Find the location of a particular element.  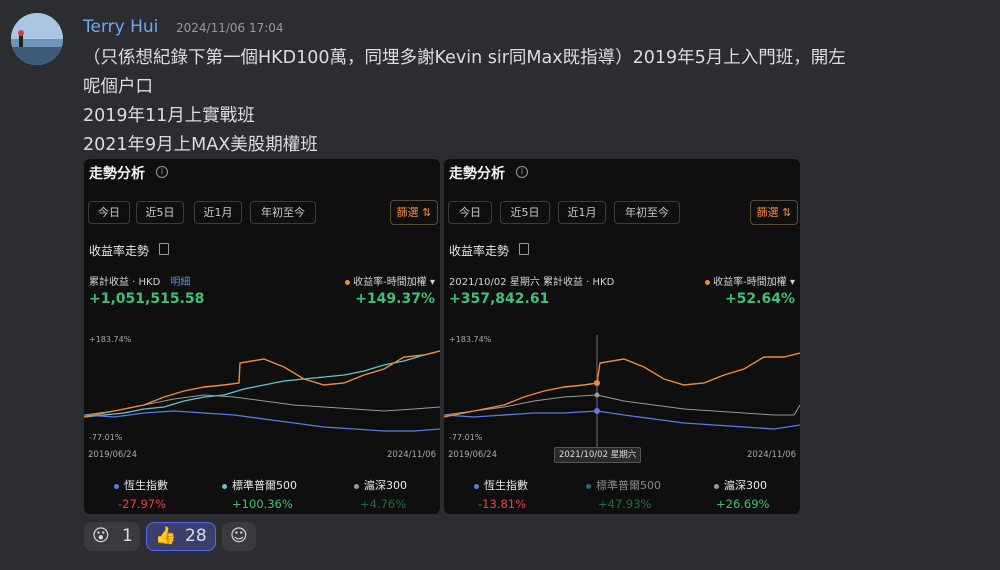

legend-hsi-value: -27.97% is located at coordinates (142, 504).